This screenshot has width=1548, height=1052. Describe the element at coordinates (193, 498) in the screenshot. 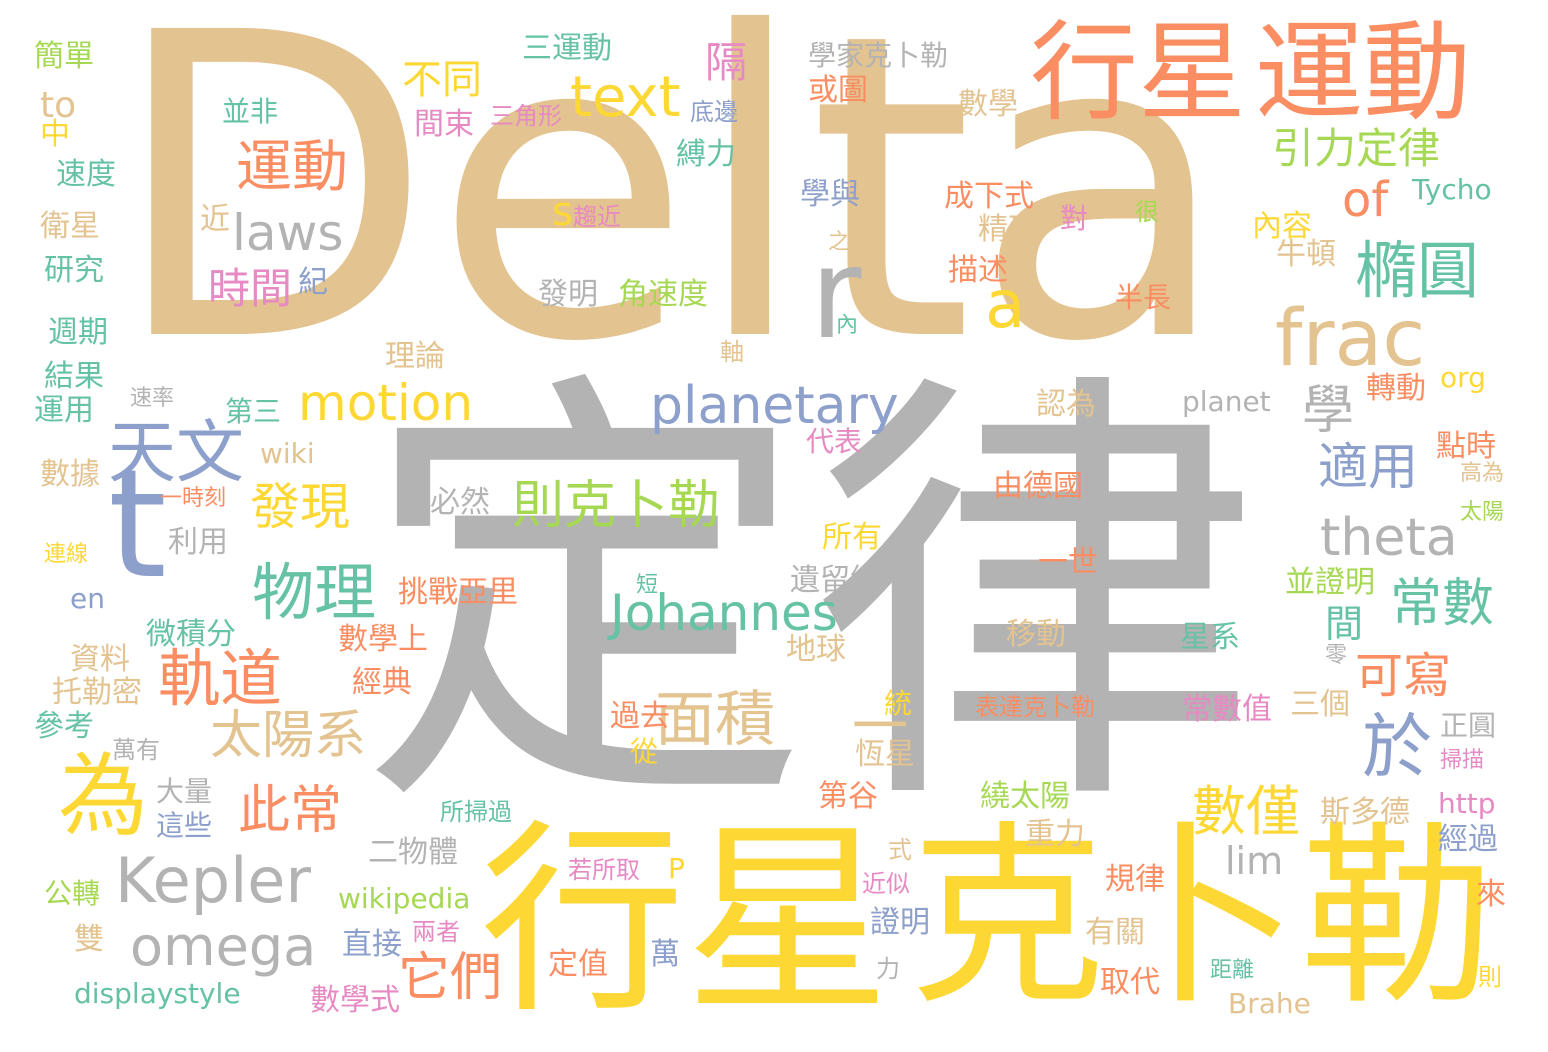

I see `word-yishike: 一時刻` at that location.